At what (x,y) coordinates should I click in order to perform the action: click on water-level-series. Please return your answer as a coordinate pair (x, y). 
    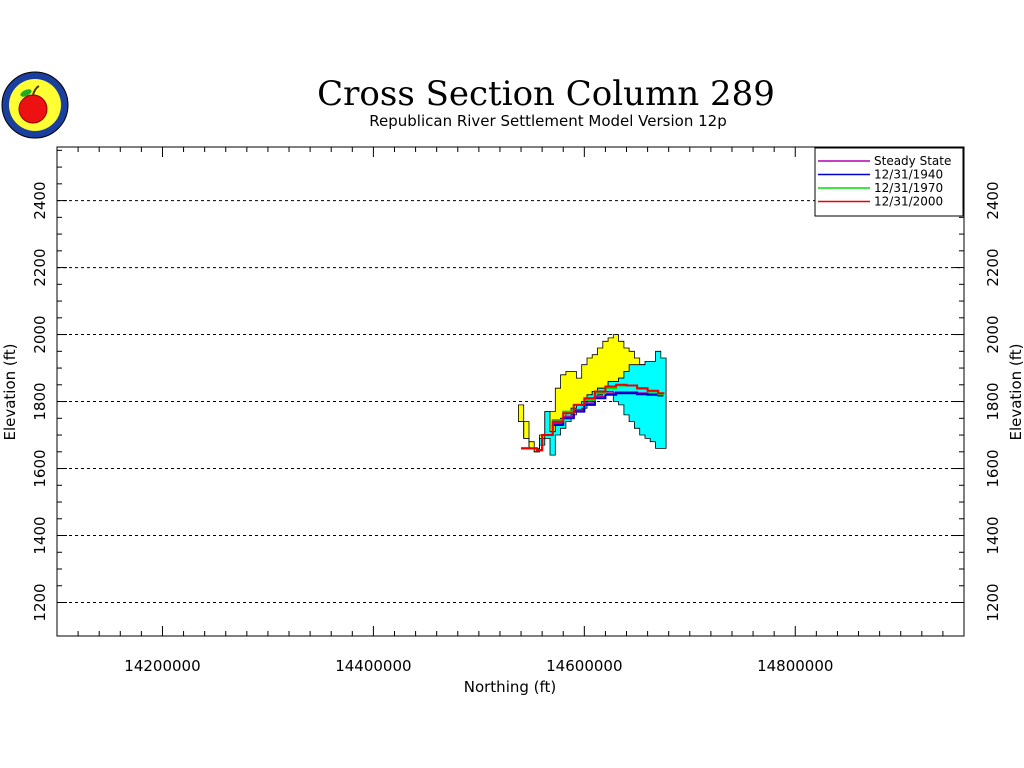
    Looking at the image, I should click on (593, 417).